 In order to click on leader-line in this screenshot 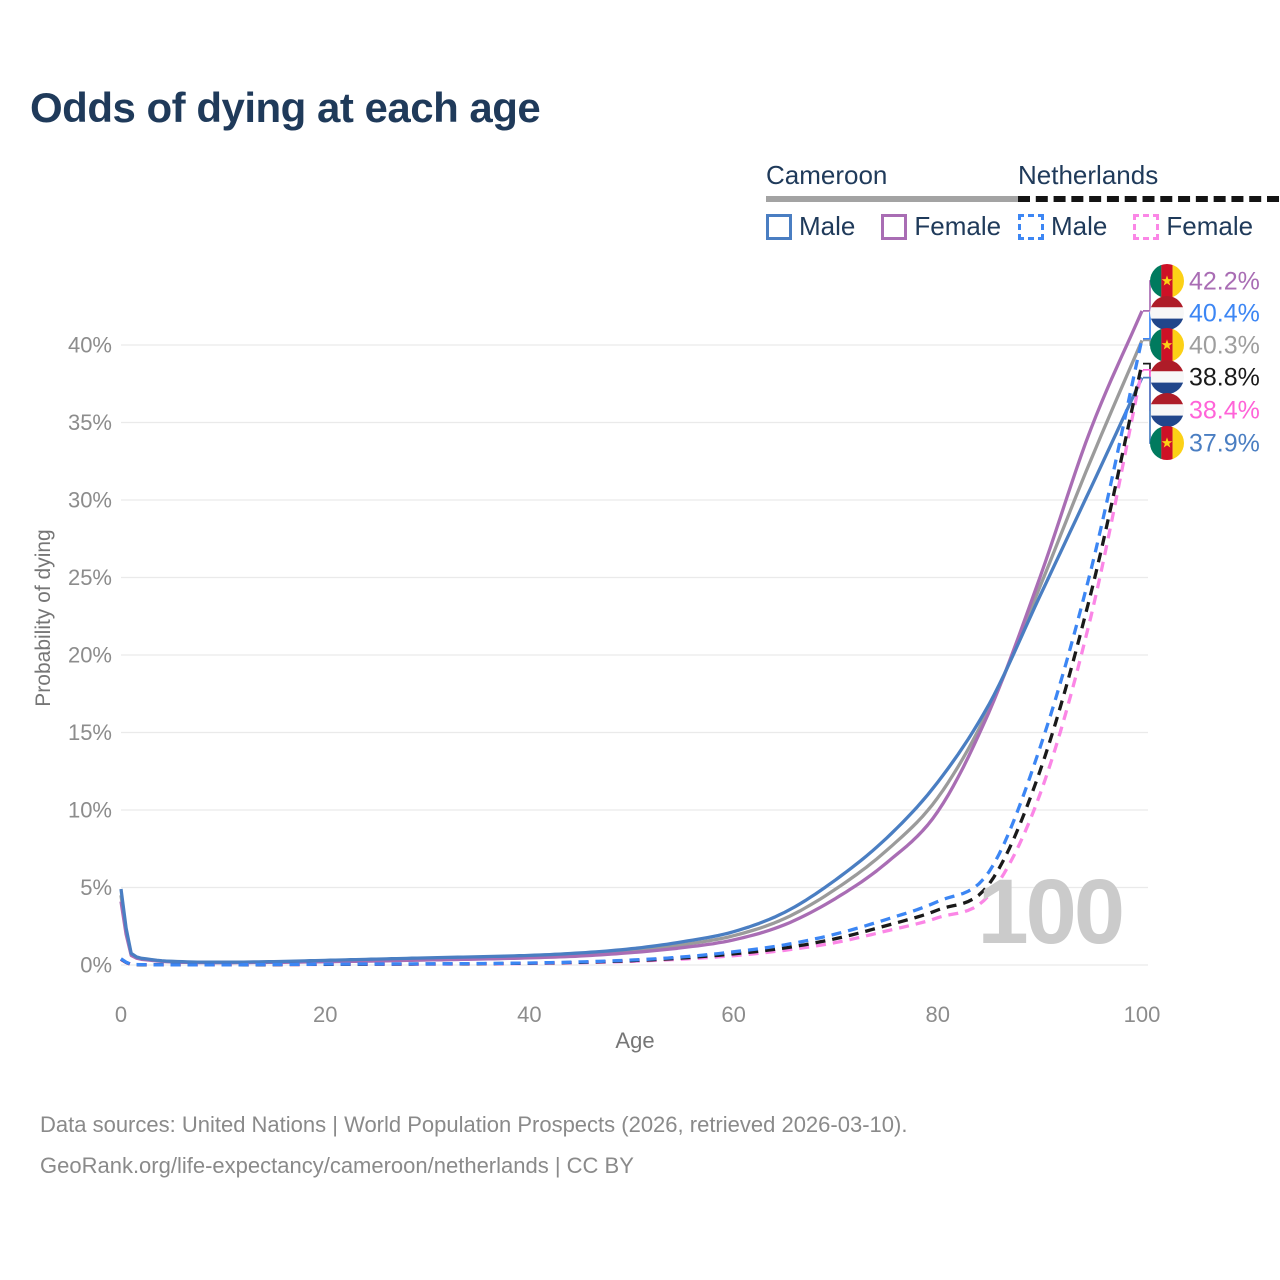, I will do `click(1147, 410)`.